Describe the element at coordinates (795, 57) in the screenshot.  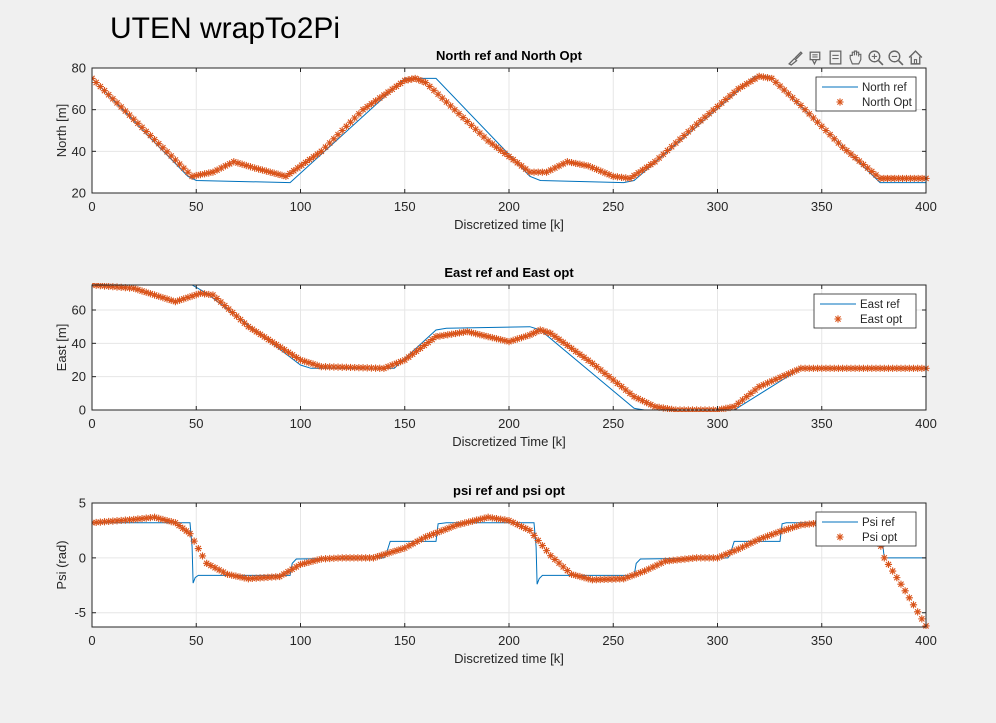
I see `brush-icon` at that location.